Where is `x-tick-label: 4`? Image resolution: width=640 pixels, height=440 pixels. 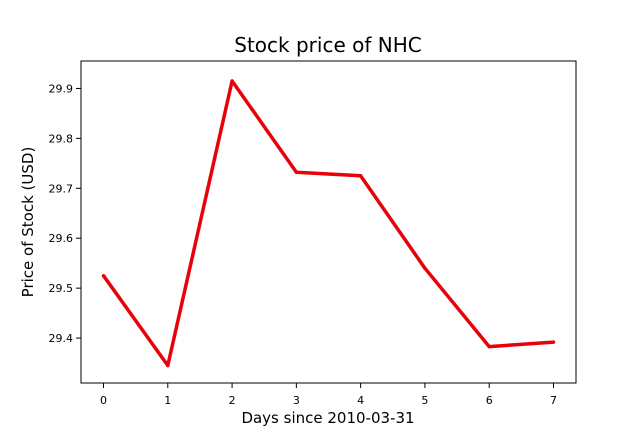
x-tick-label: 4 is located at coordinates (360, 400).